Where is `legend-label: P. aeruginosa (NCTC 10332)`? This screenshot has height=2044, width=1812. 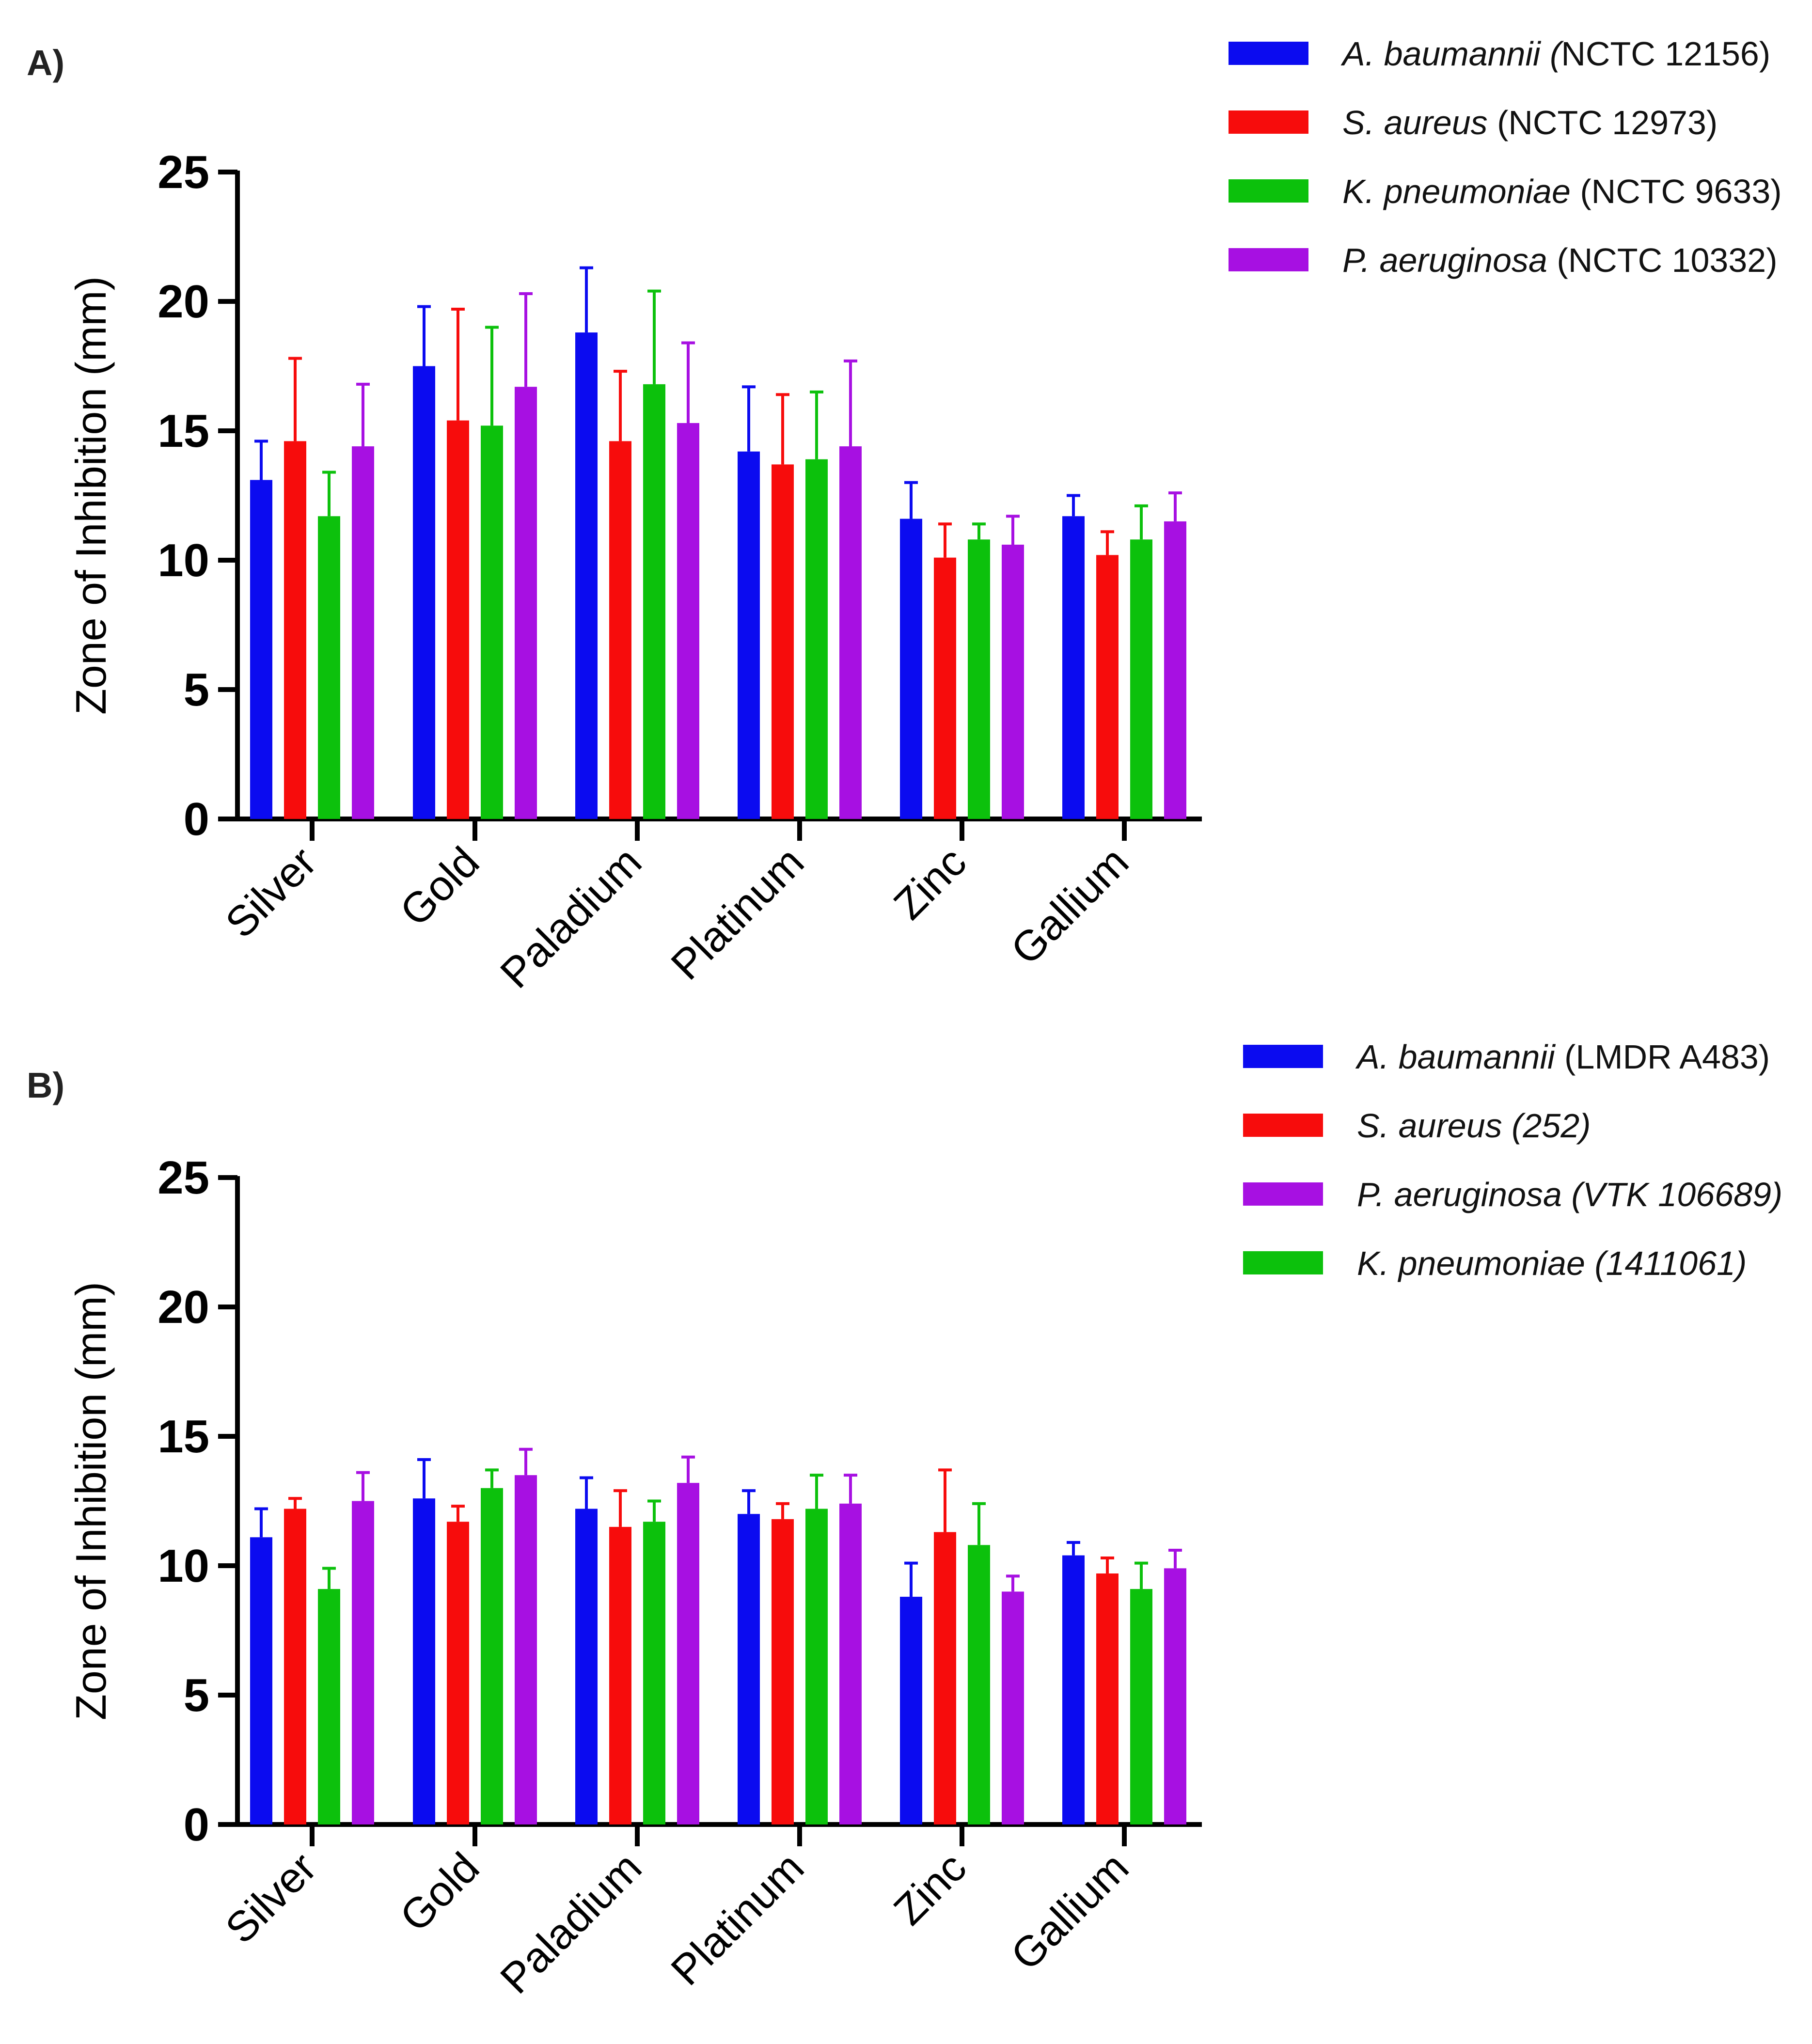 legend-label: P. aeruginosa (NCTC 10332) is located at coordinates (1560, 260).